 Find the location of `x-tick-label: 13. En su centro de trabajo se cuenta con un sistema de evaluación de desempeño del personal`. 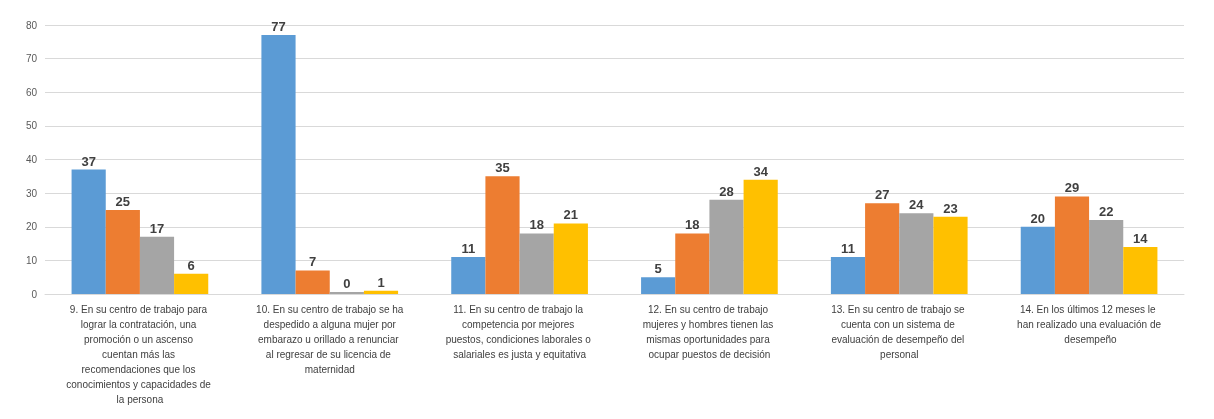

x-tick-label: 13. En su centro de trabajo se cuenta con un sistema de evaluación de desempeño del personal is located at coordinates (899, 332).